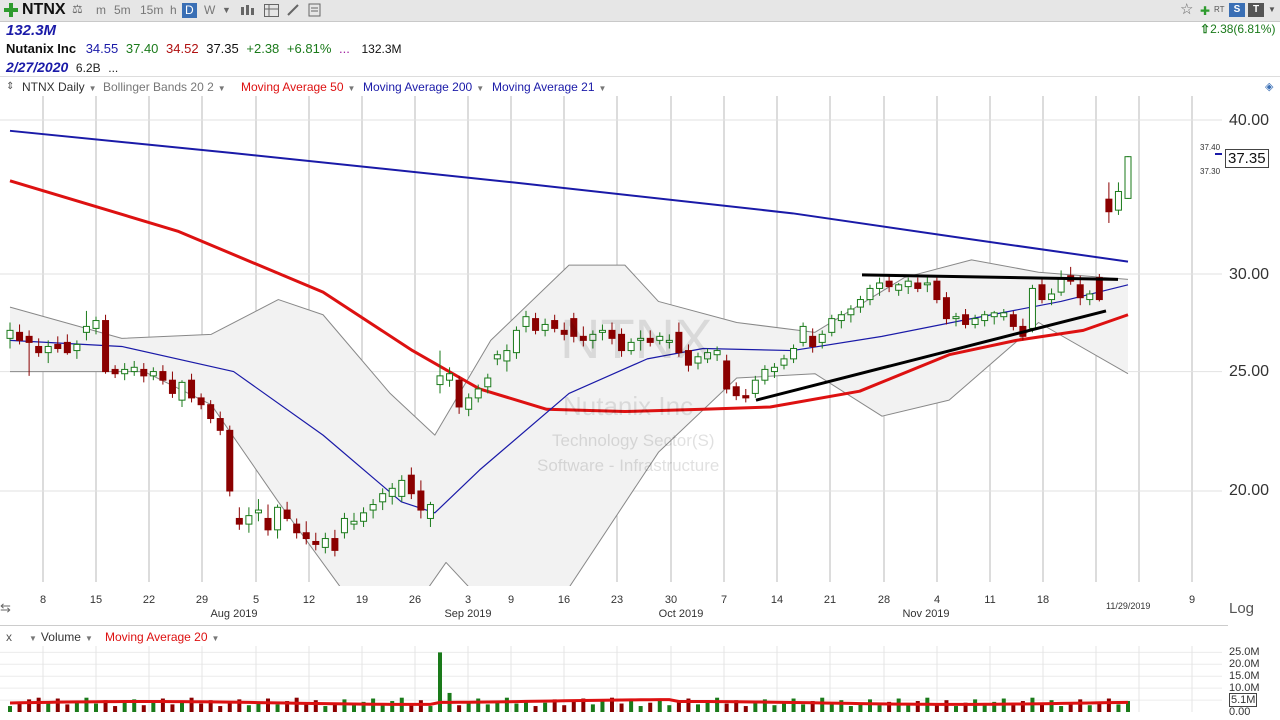 The width and height of the screenshot is (1280, 720). What do you see at coordinates (101, 10) in the screenshot?
I see `timeframe-m: m` at bounding box center [101, 10].